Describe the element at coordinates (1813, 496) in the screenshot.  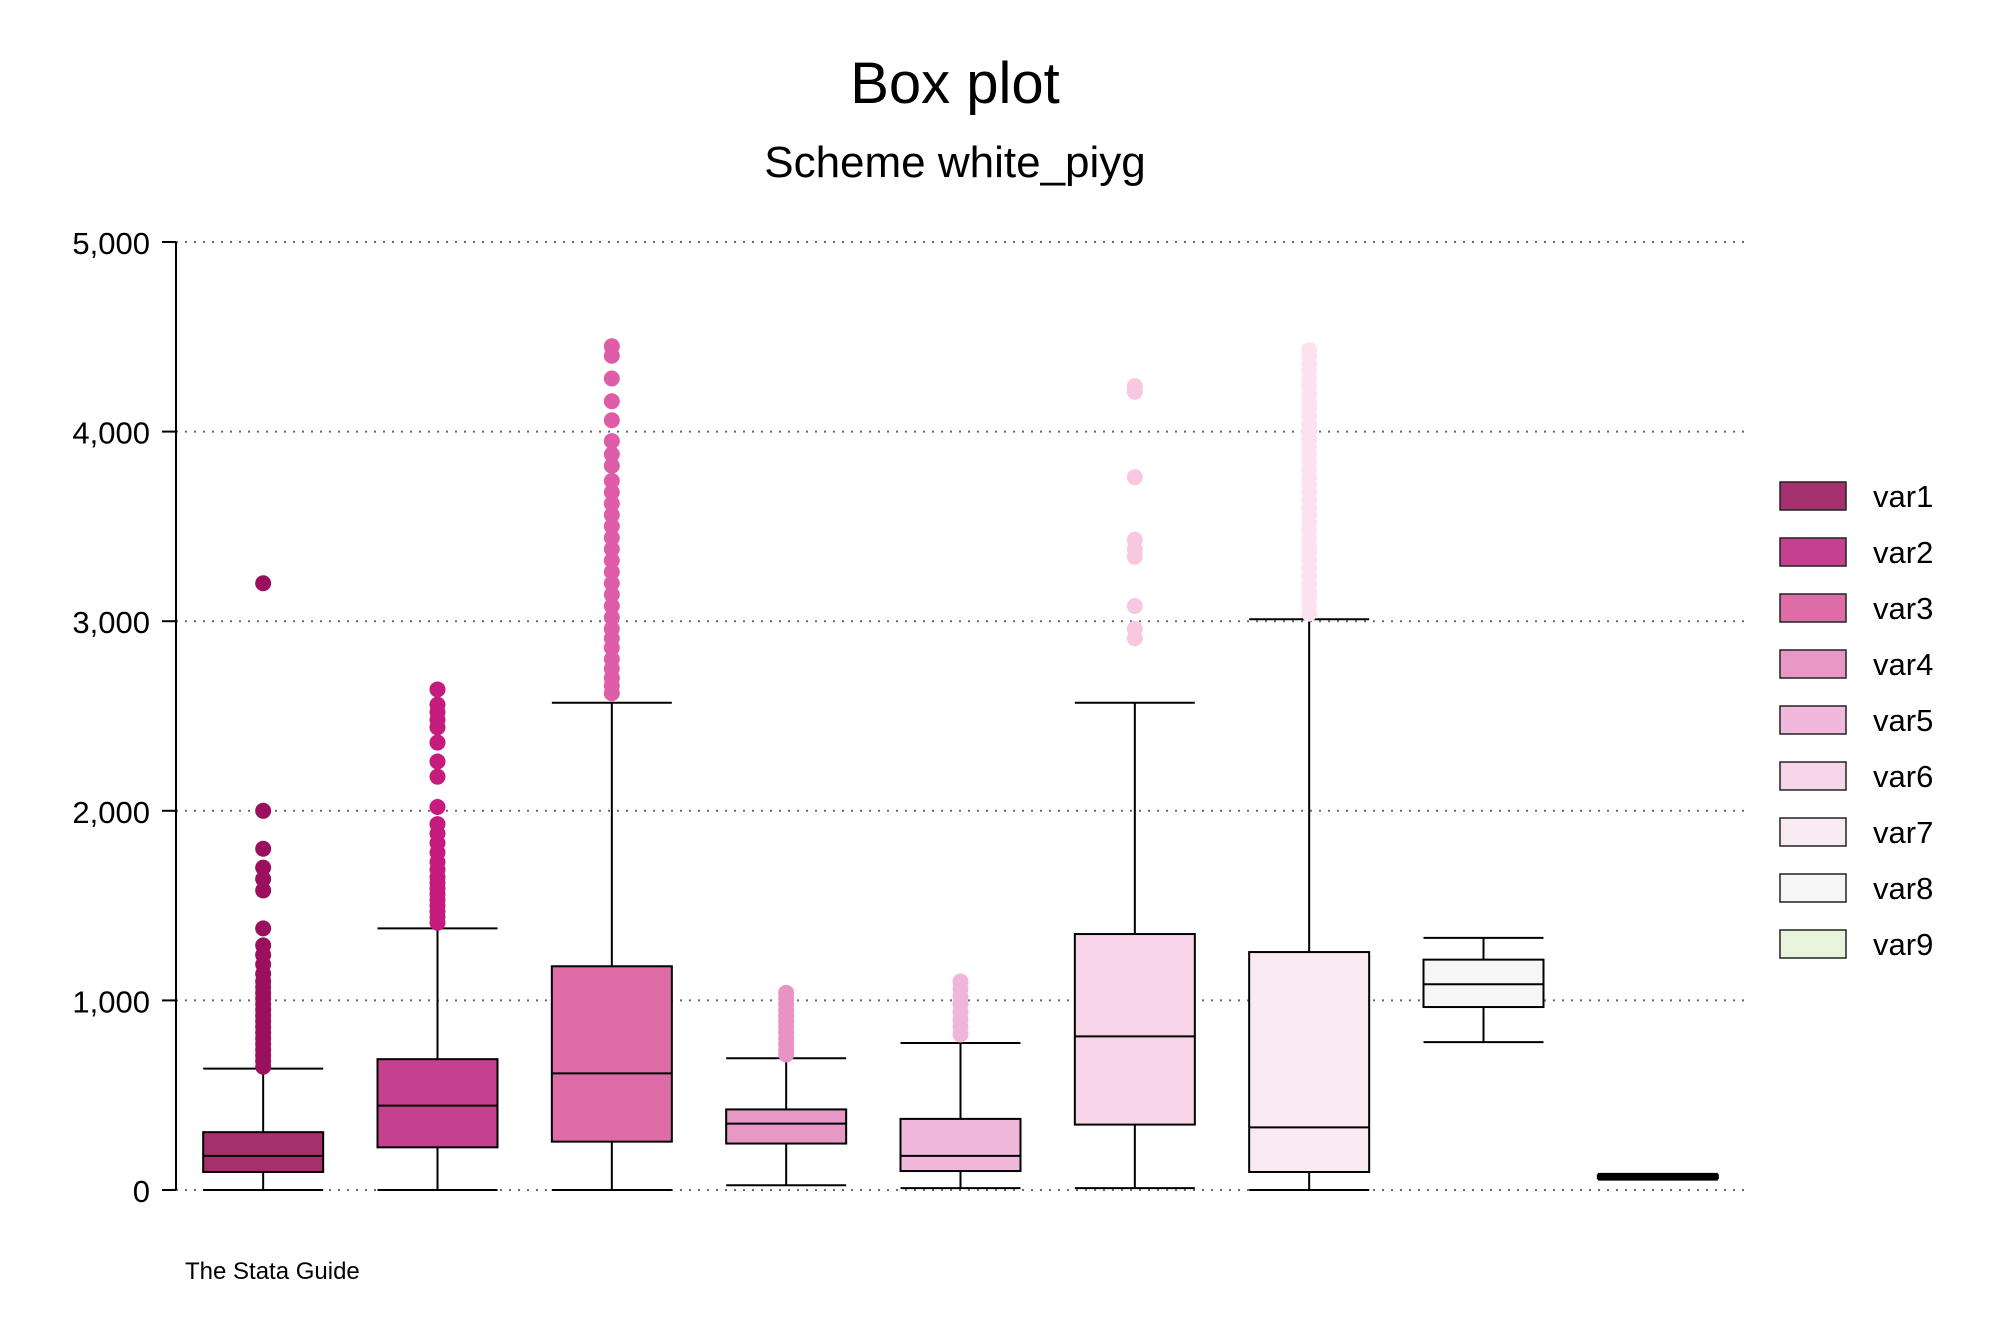
I see `legend-swatch-var1` at that location.